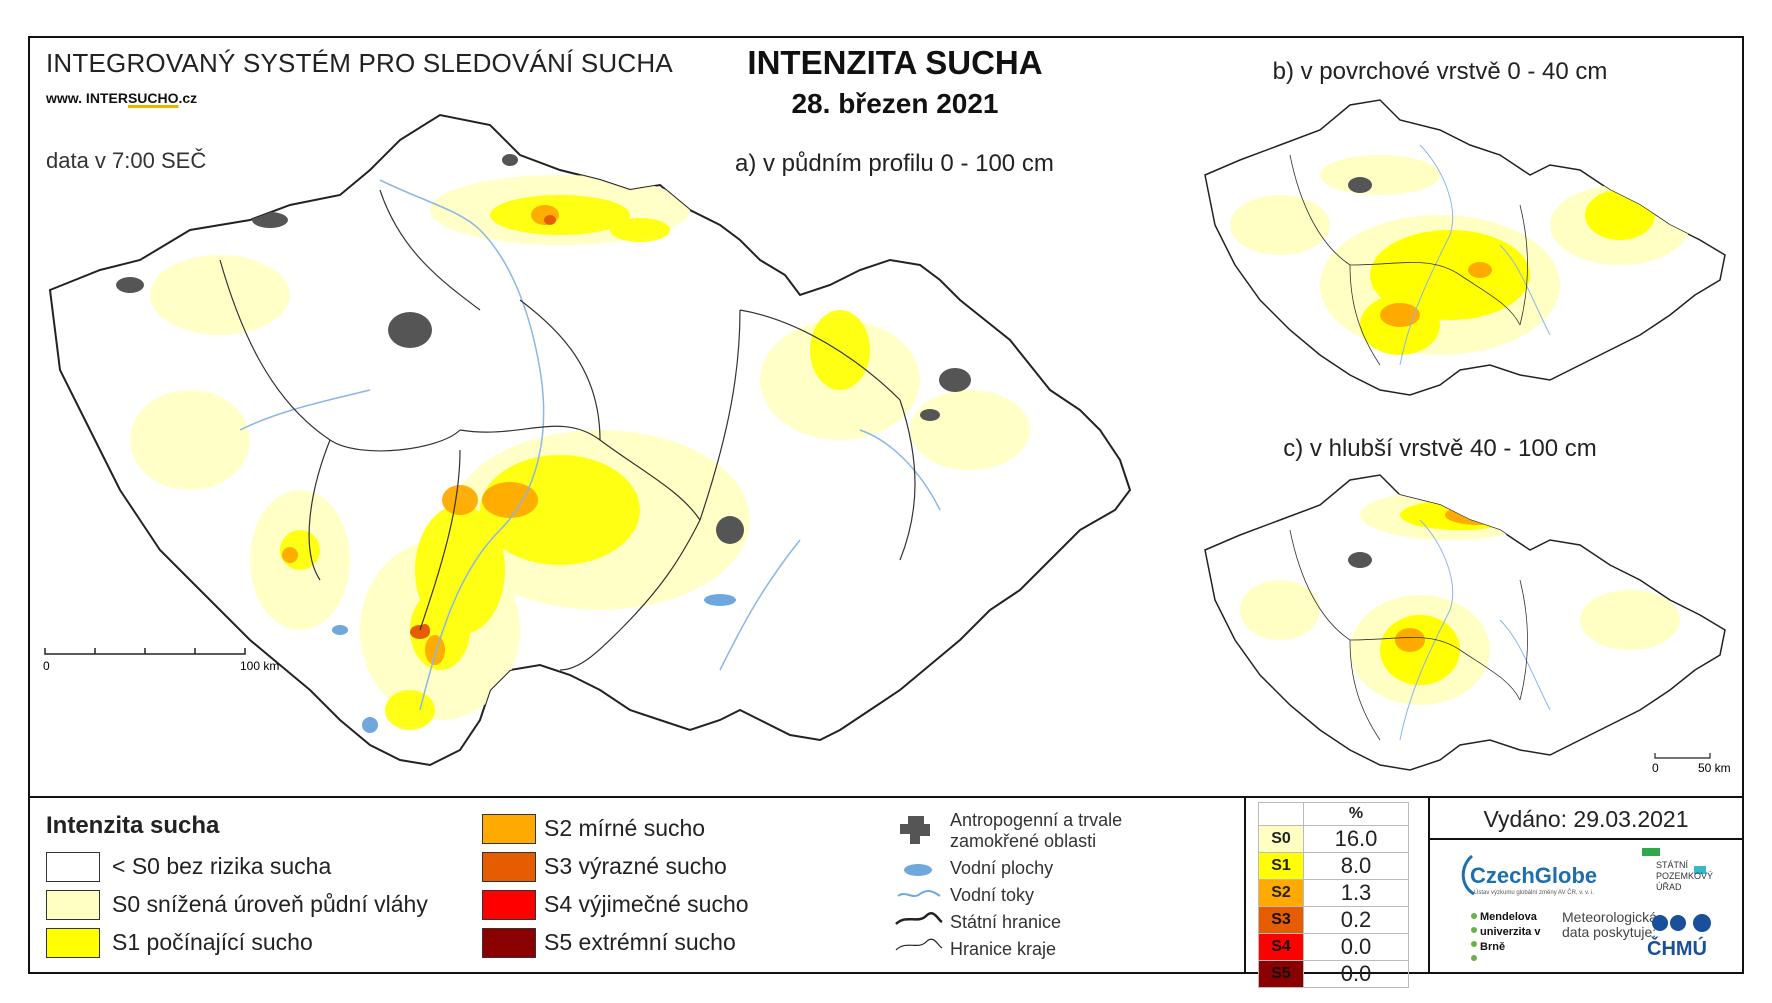  I want to click on water-body-icon, so click(918, 870).